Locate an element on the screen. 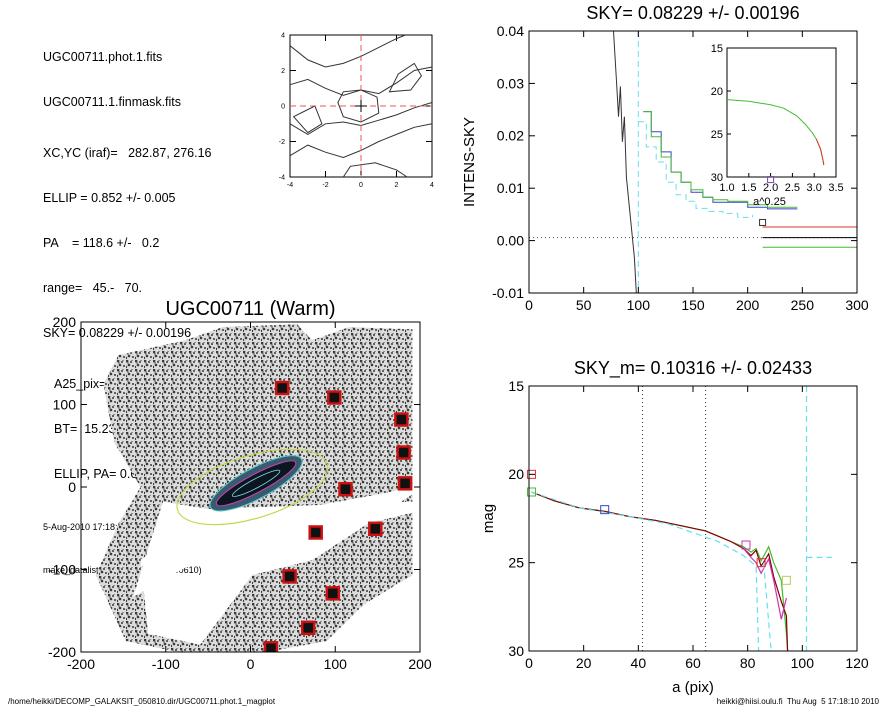 The height and width of the screenshot is (708, 885). intensity-ylabel: INTENS-SKY is located at coordinates (469, 162).